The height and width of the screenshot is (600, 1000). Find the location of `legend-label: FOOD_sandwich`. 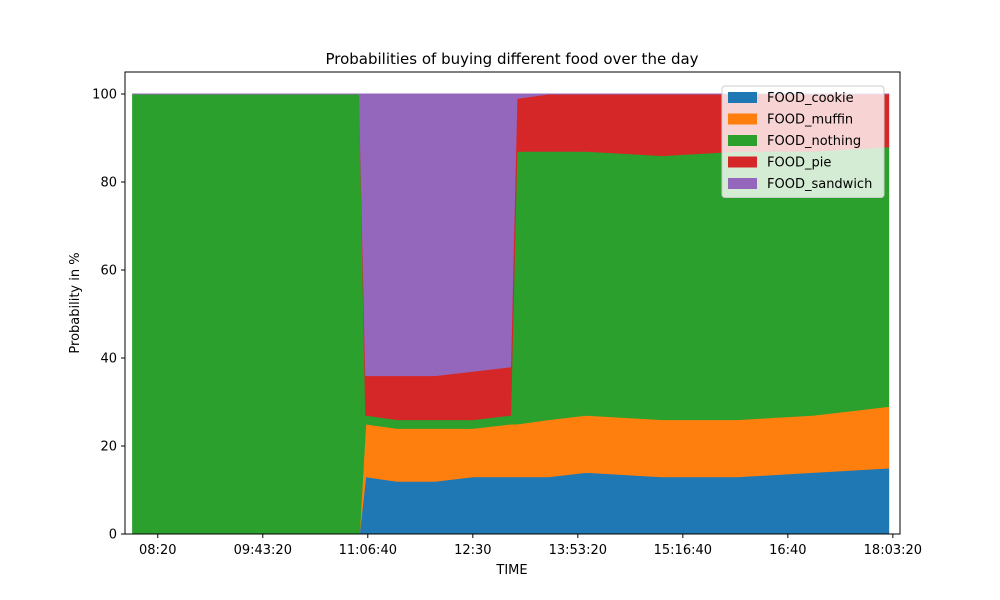

legend-label: FOOD_sandwich is located at coordinates (819, 184).